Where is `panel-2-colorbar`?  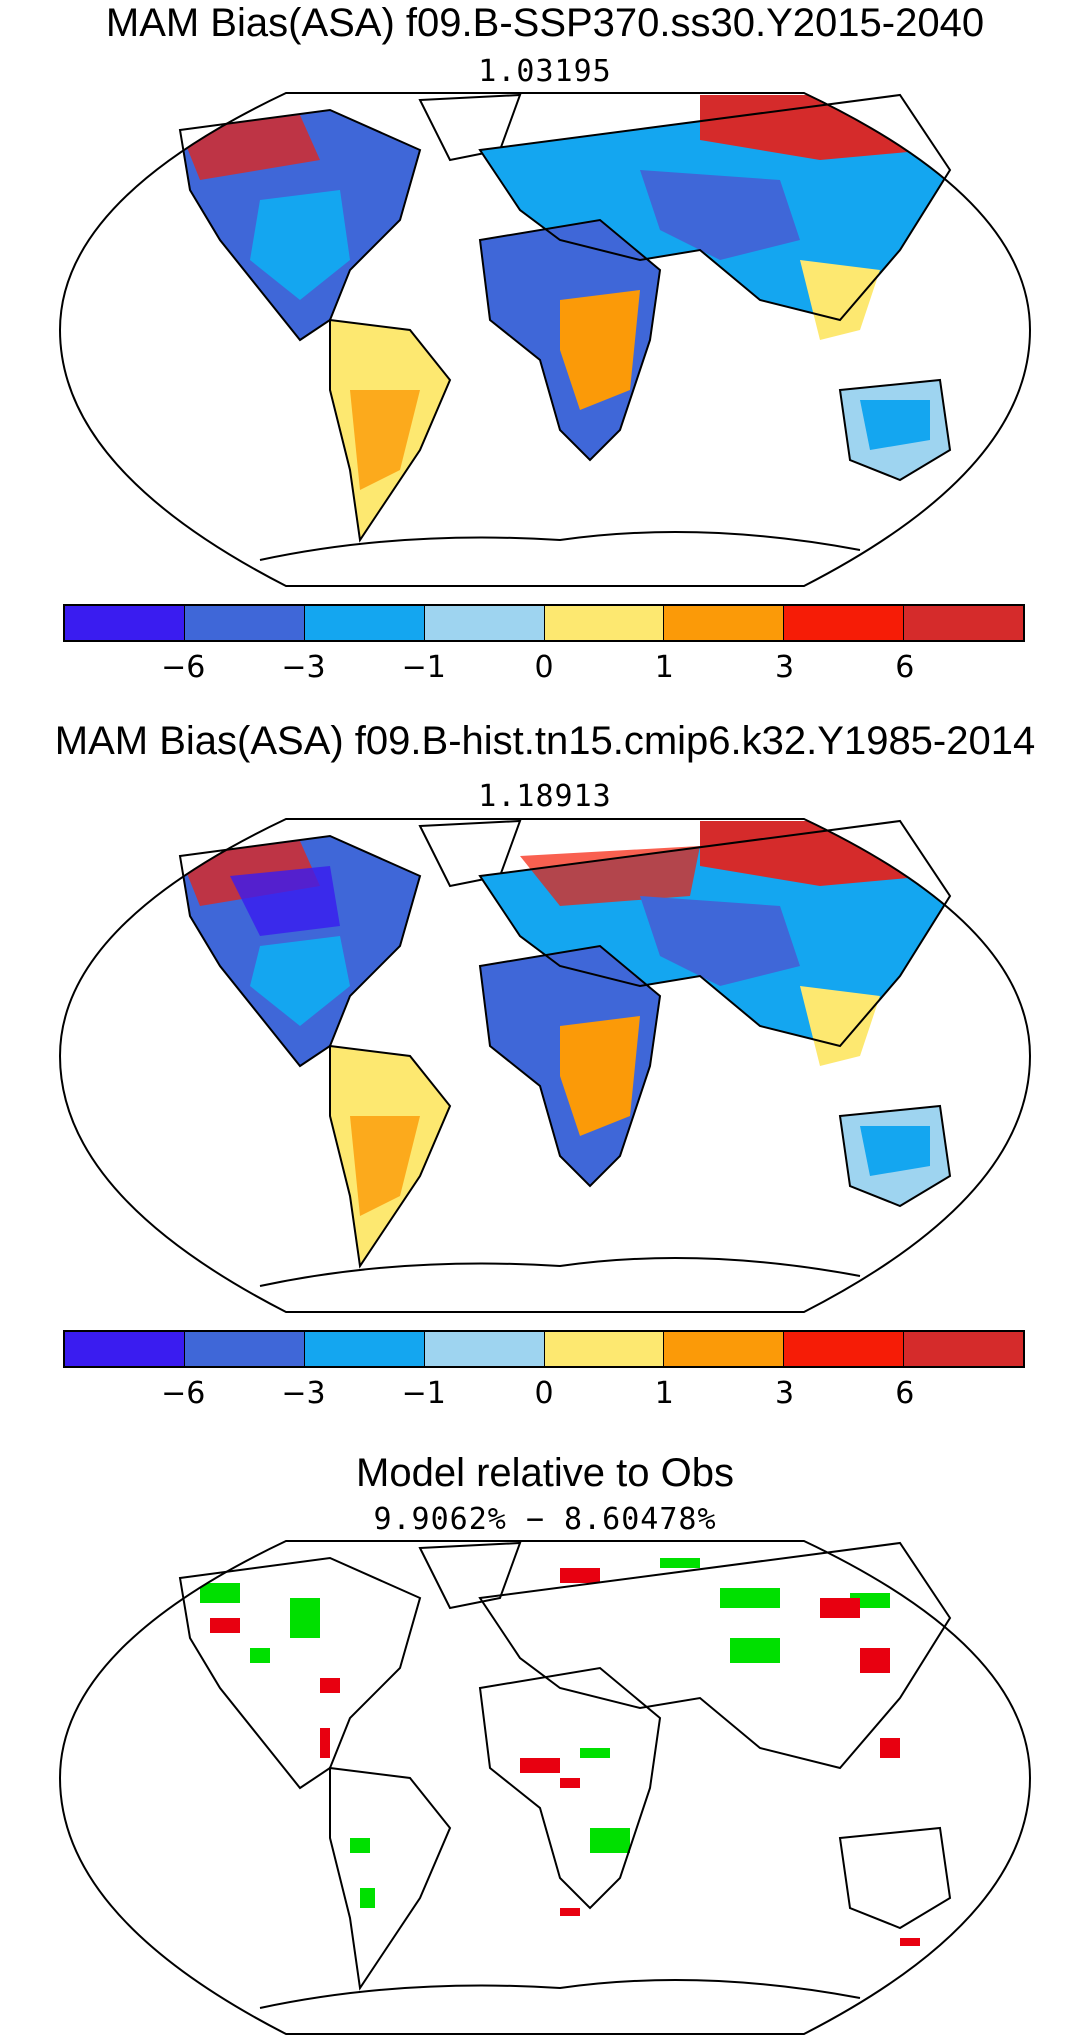
panel-2-colorbar is located at coordinates (544, 1349).